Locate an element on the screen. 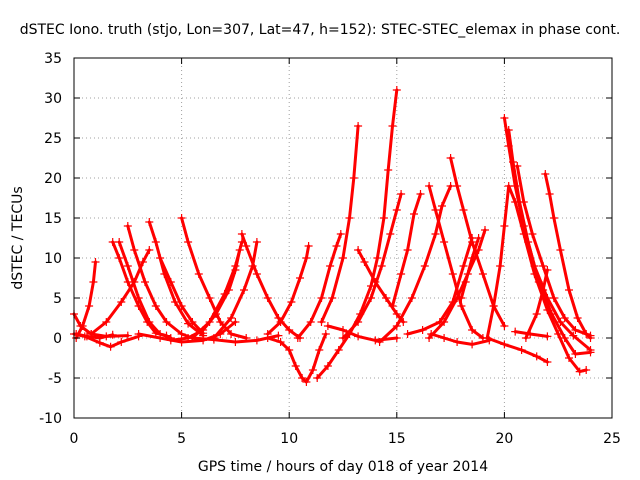 This screenshot has height=480, width=640. y-tick-label: 20 is located at coordinates (53, 179).